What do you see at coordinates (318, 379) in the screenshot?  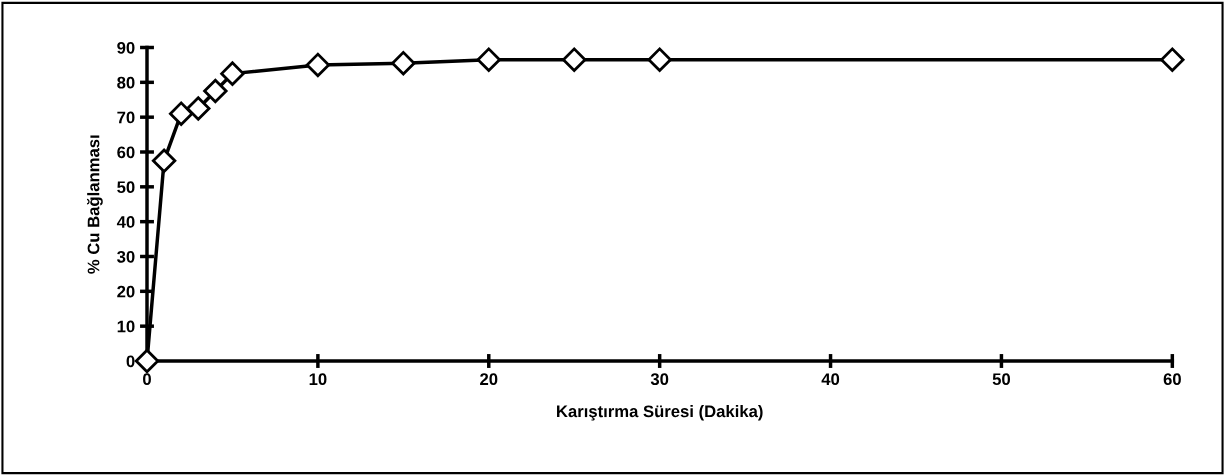 I see `x-tick-label: 10` at bounding box center [318, 379].